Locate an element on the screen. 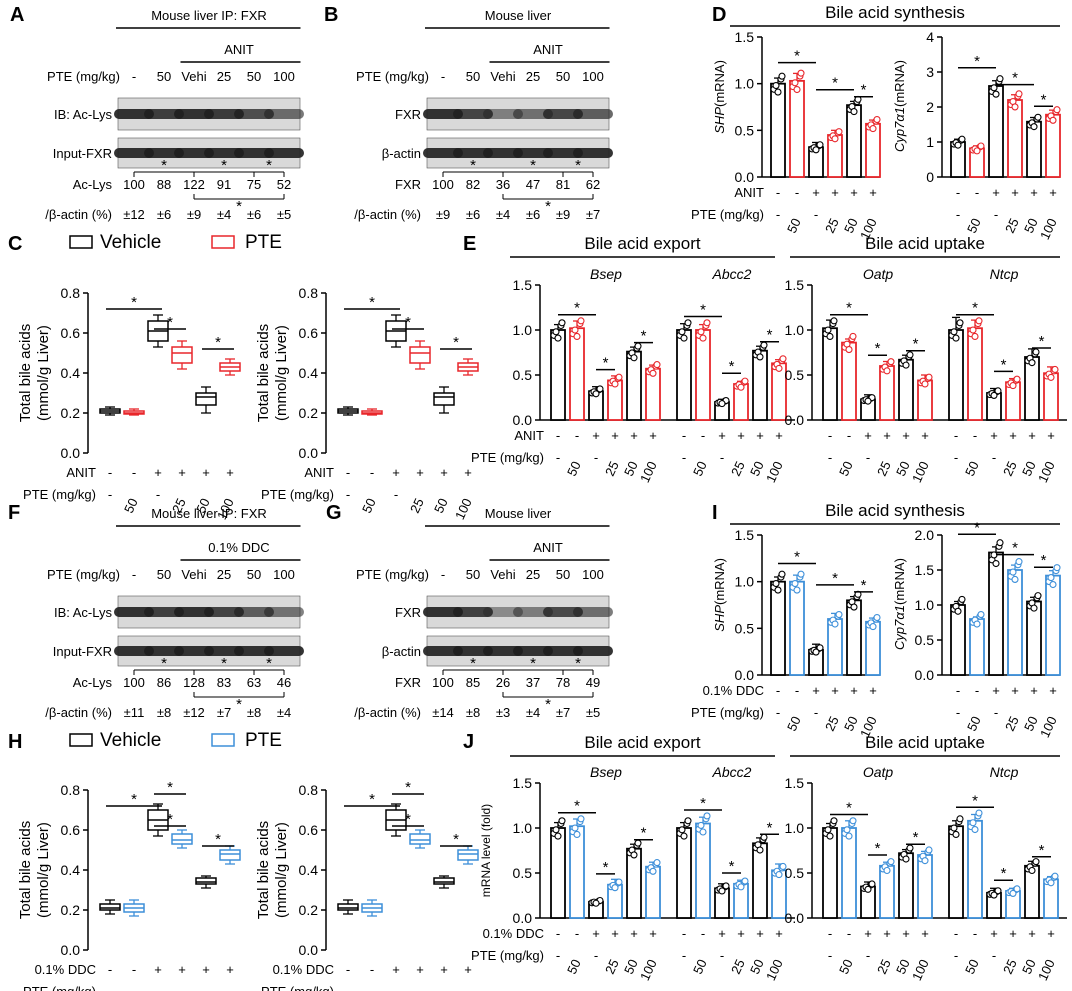 Image resolution: width=1072 pixels, height=991 pixels. chart-E2-g0-cond-0: - is located at coordinates (830, 435).